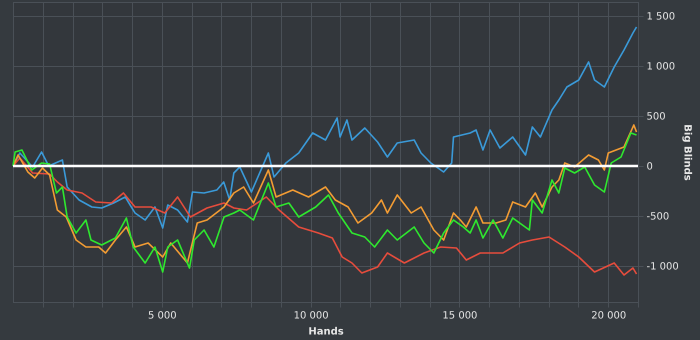 The width and height of the screenshot is (700, 340). Describe the element at coordinates (658, 217) in the screenshot. I see `y-tick-label: -500` at that location.